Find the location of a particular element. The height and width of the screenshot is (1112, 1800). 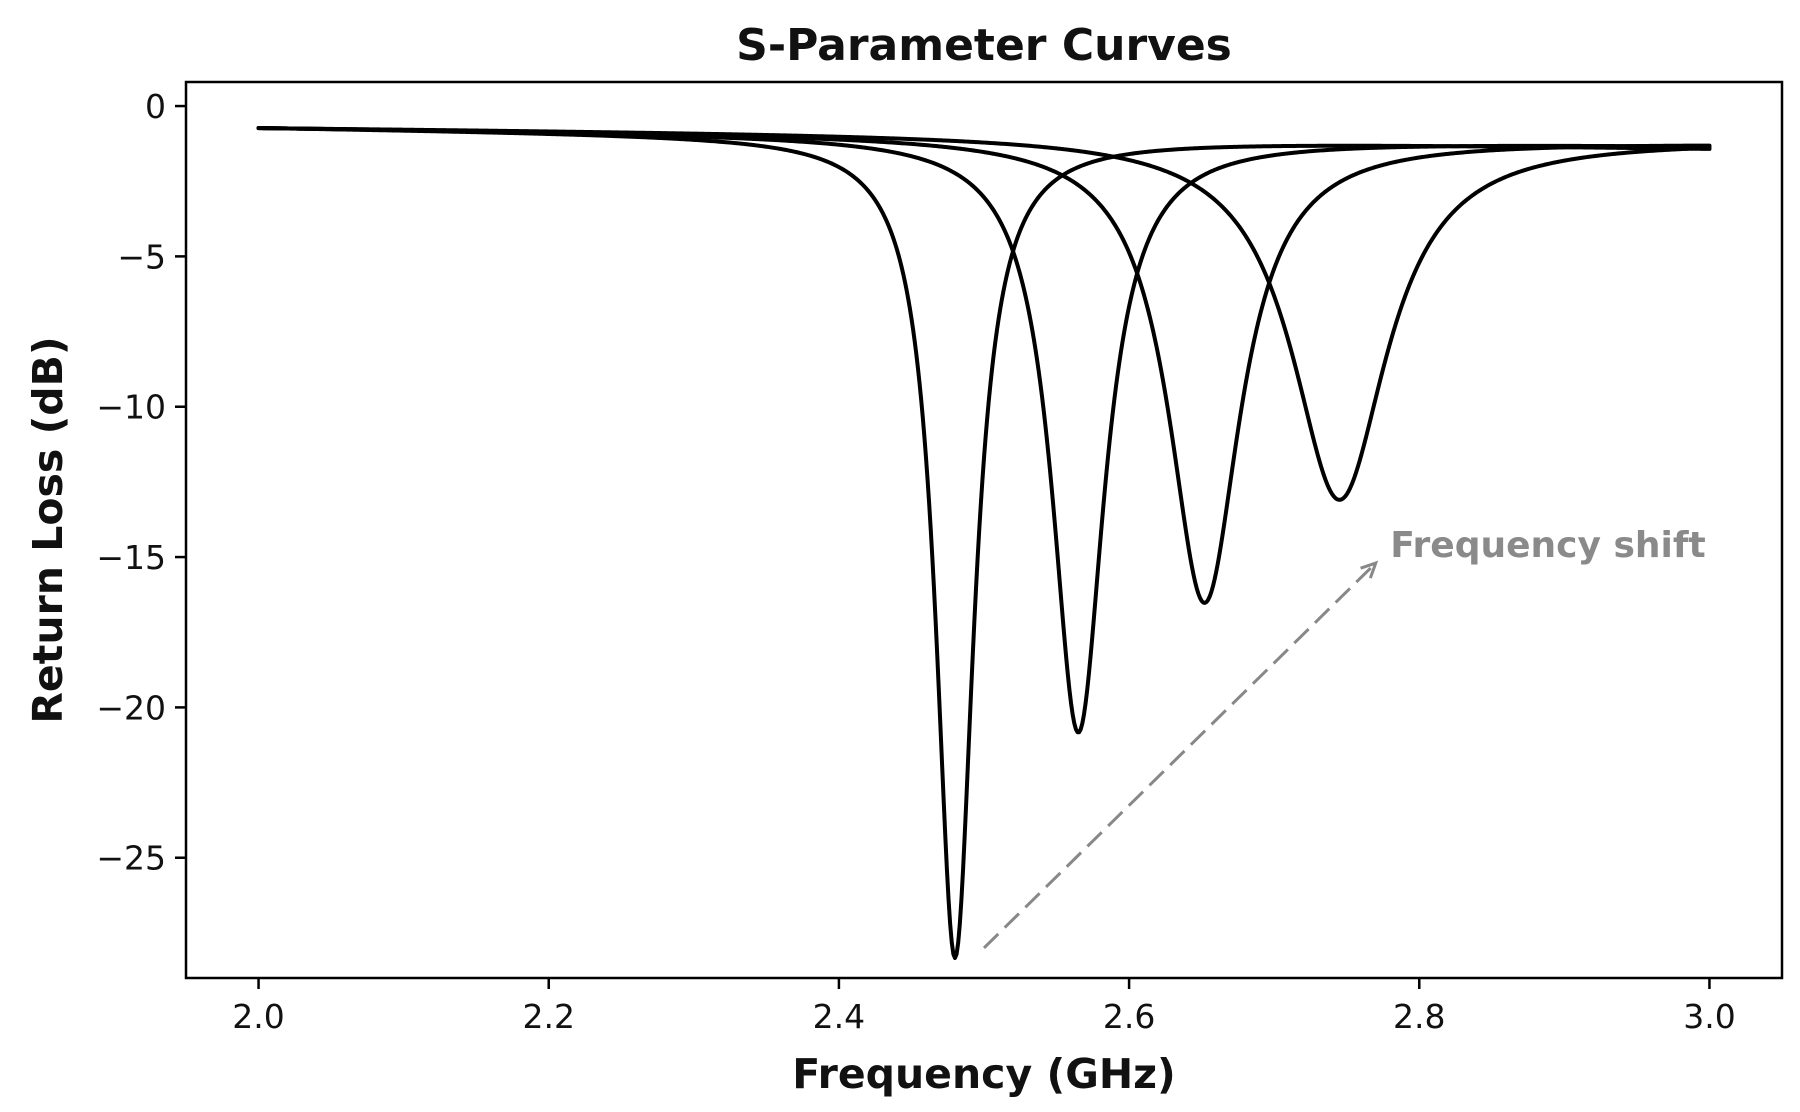

y-tick-label: 0 is located at coordinates (155, 106).